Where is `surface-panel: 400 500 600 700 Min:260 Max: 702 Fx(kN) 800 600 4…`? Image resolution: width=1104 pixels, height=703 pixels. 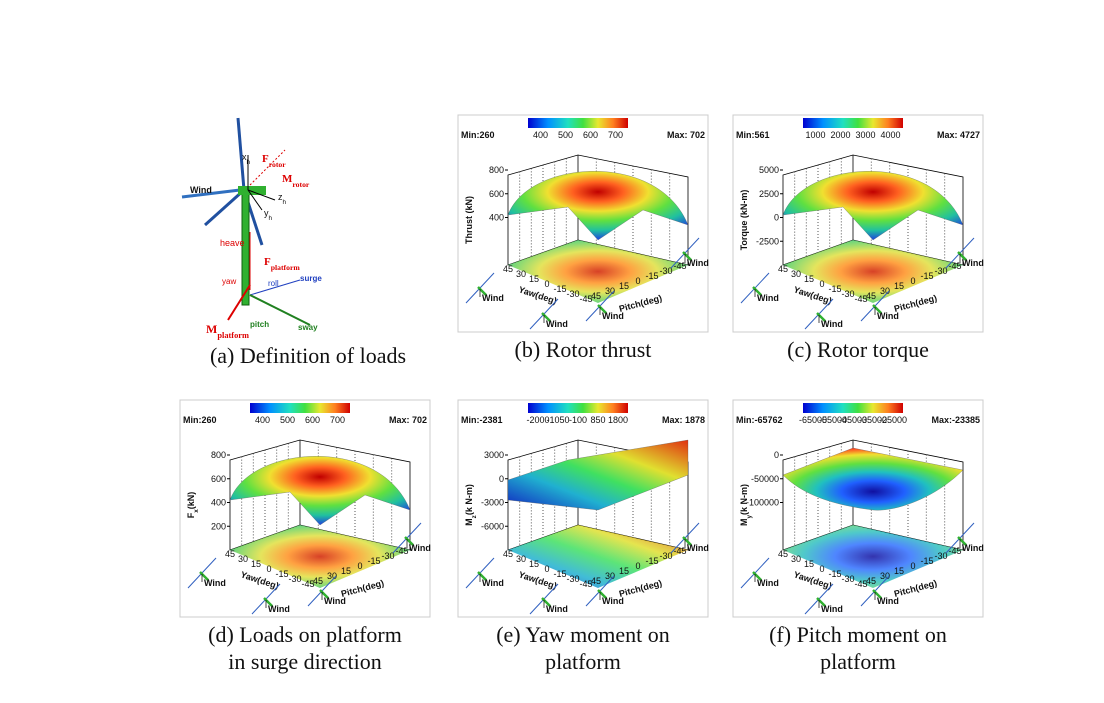
surface-panel: 400 500 600 700 Min:260 Max: 702 Fx(kN) 800 600 4… is located at coordinates (305, 508).